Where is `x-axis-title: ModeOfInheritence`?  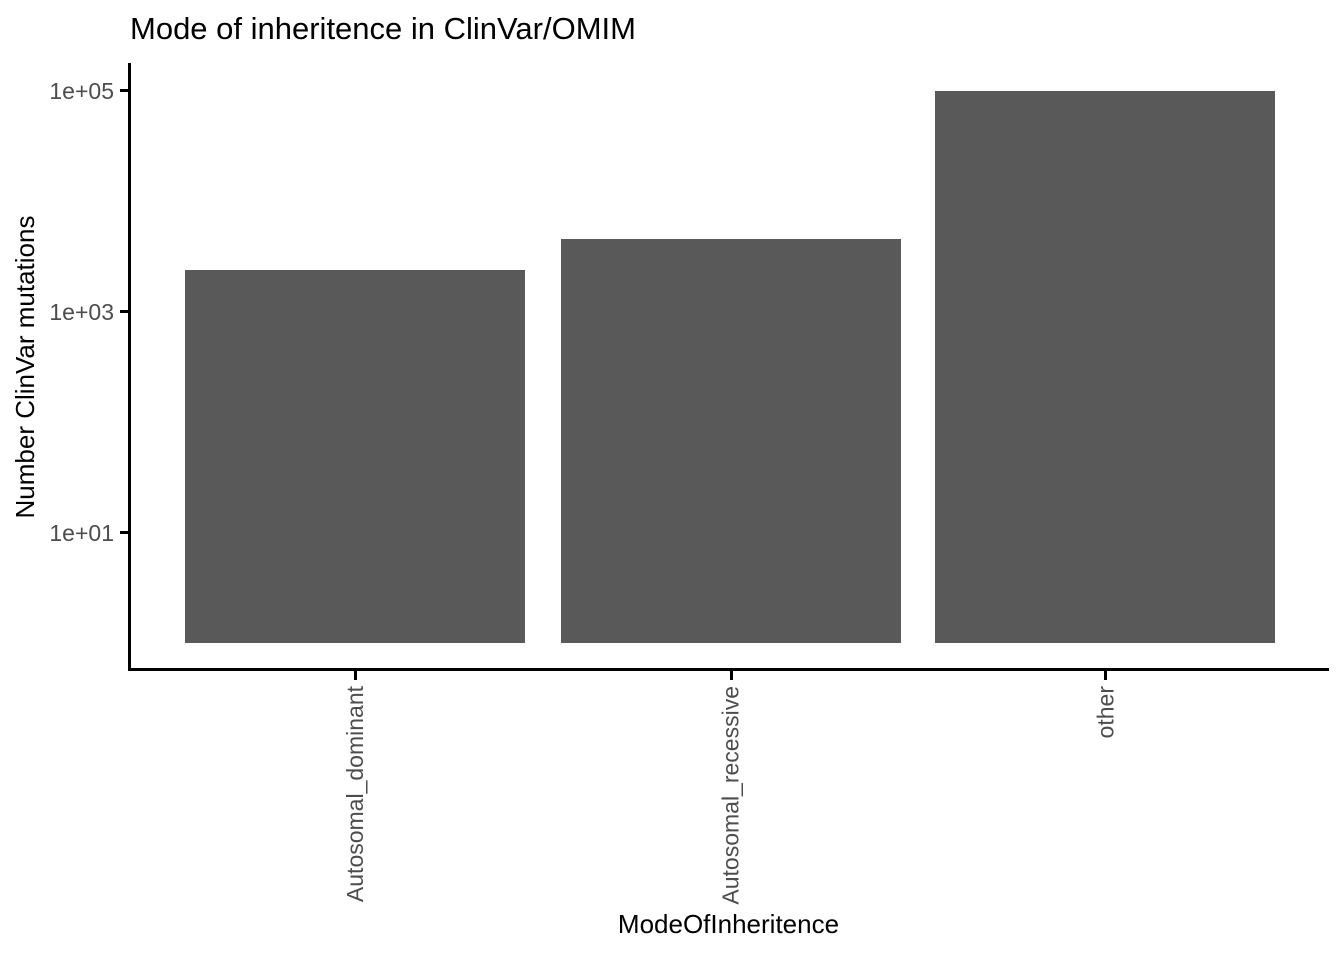
x-axis-title: ModeOfInheritence is located at coordinates (728, 924).